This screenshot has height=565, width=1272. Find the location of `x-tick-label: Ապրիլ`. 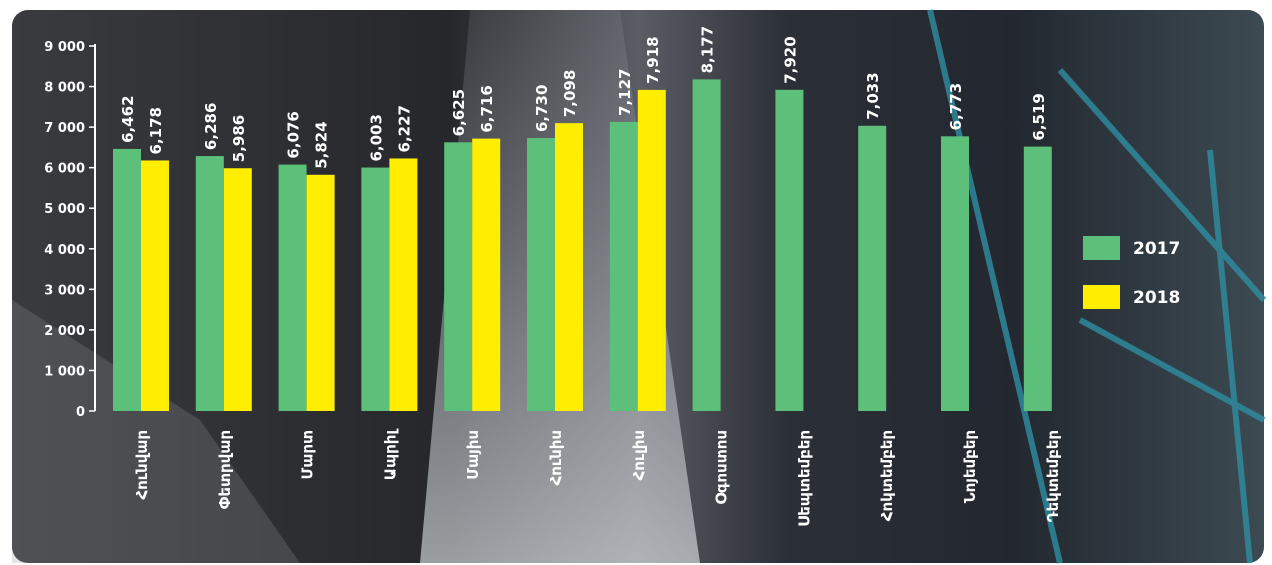

x-tick-label: Ապրիլ is located at coordinates (390, 454).